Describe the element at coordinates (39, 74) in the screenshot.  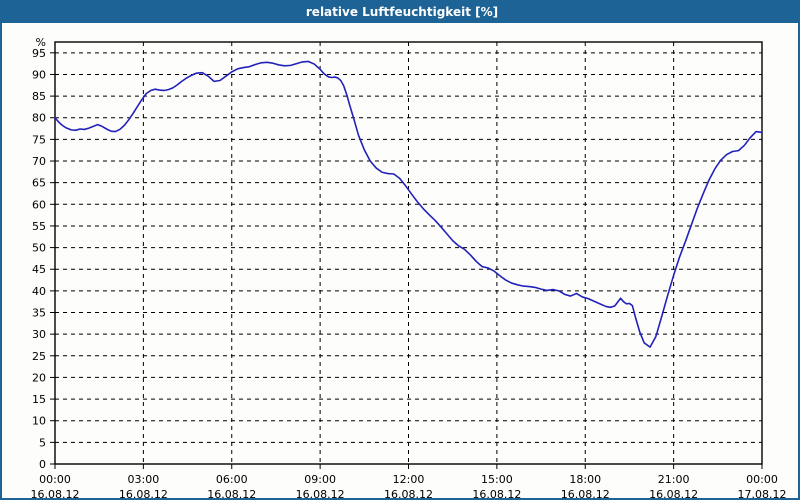
I see `y-tick-label: 90` at that location.